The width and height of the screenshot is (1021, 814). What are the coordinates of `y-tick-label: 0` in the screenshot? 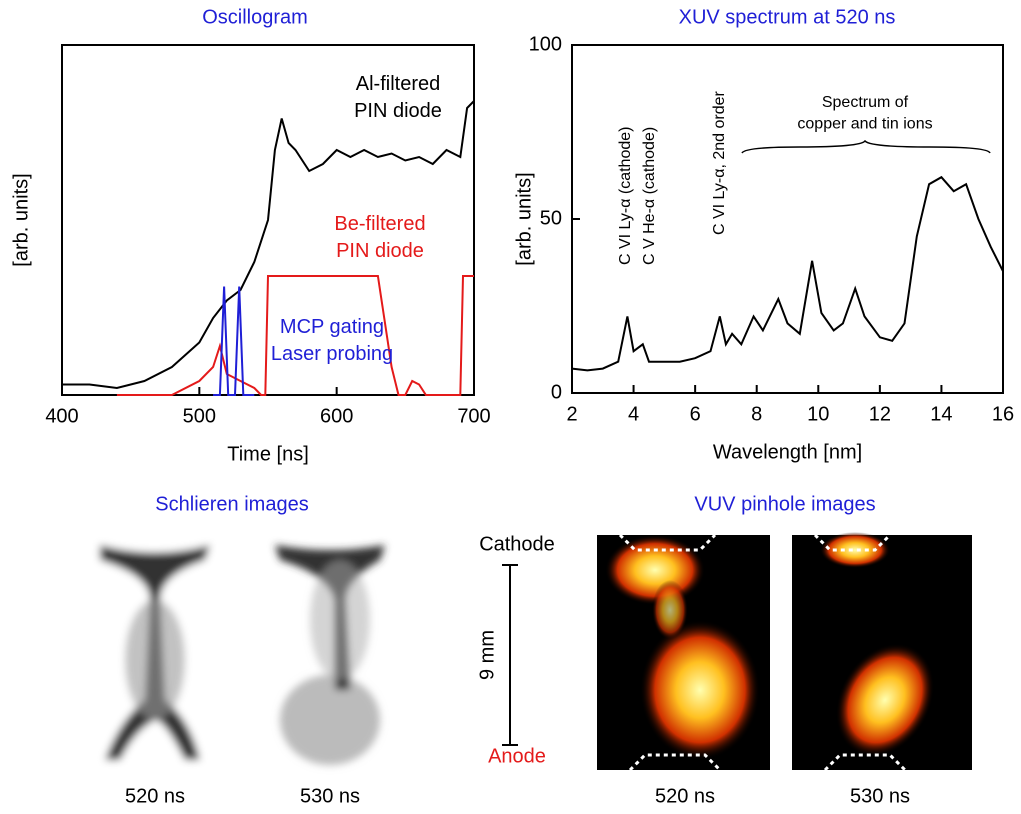 It's located at (556, 392).